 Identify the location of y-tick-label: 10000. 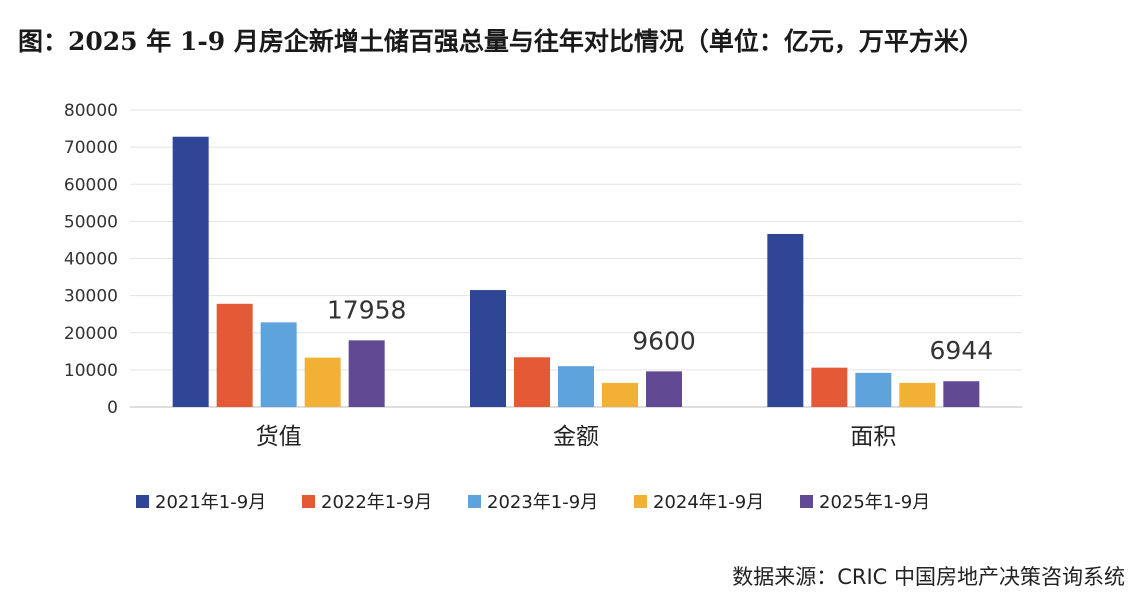
(91, 371).